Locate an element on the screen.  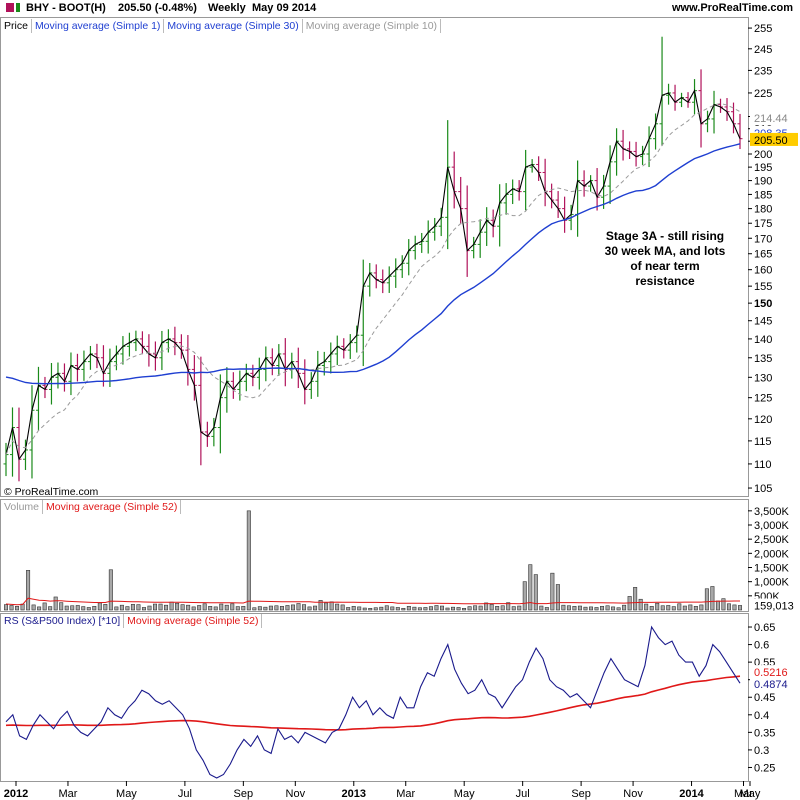
rs-tick-label: 0.65 is located at coordinates (764, 628).